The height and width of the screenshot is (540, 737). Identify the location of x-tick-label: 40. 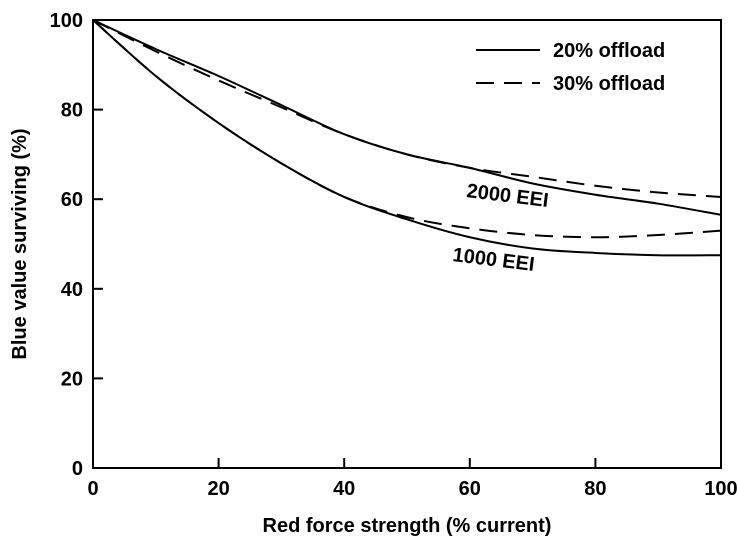
(344, 489).